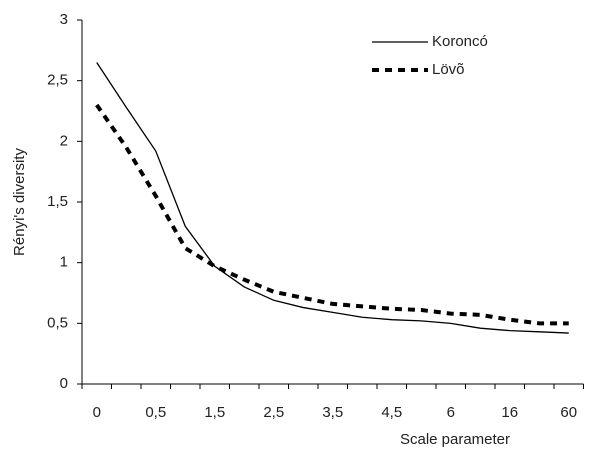 The height and width of the screenshot is (461, 590). What do you see at coordinates (448, 69) in the screenshot?
I see `legend-label: Lövõ` at bounding box center [448, 69].